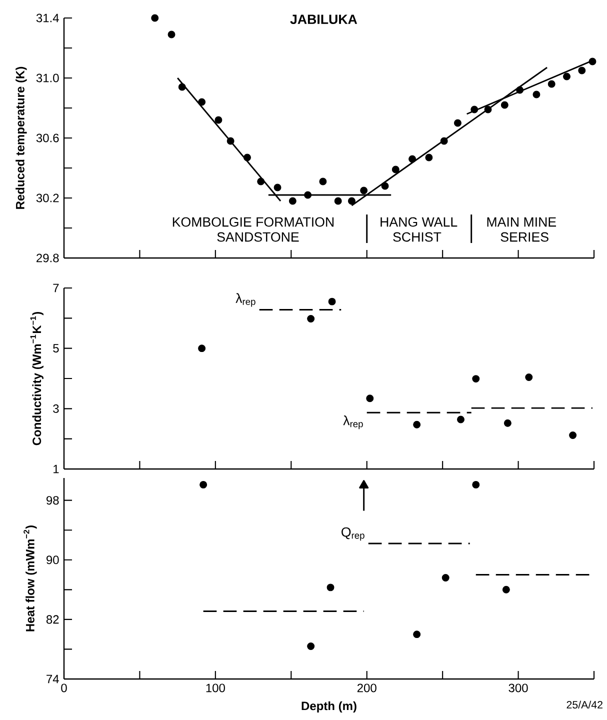 This screenshot has width=607, height=720. What do you see at coordinates (56, 348) in the screenshot?
I see `y-tick-label: 5` at bounding box center [56, 348].